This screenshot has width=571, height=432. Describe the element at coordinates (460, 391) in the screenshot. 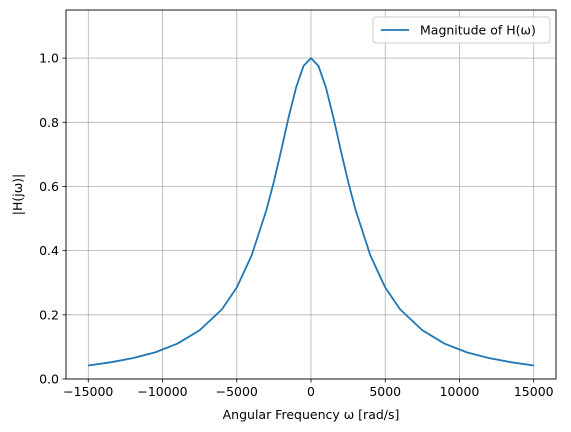

I see `x-tick-label: 10000` at that location.